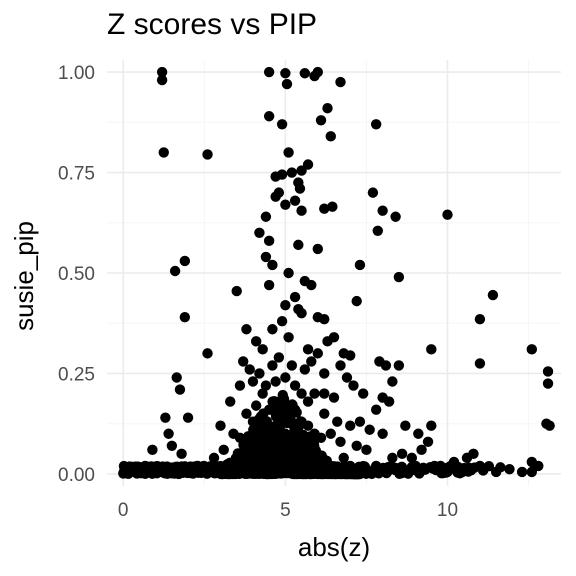 The width and height of the screenshot is (576, 576). I want to click on y-tick-label: 0.25, so click(76, 374).